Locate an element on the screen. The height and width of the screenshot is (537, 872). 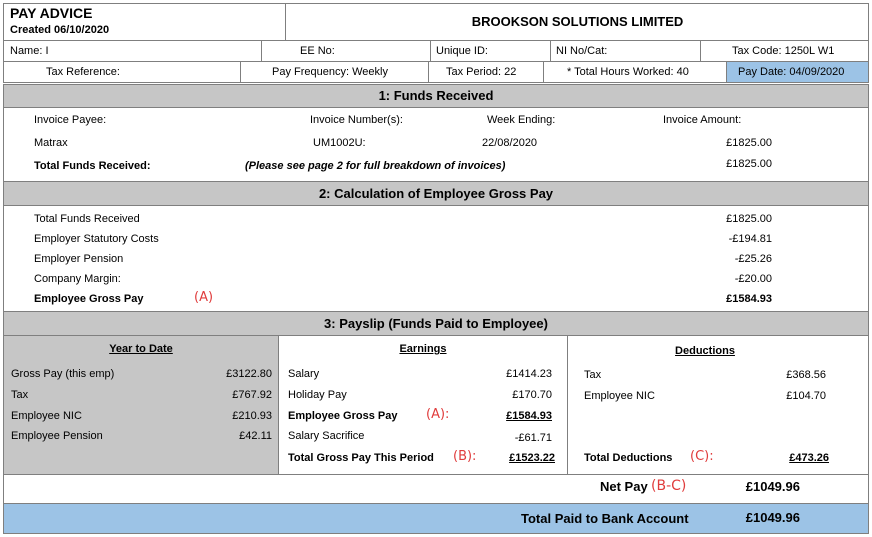
holiday-pay-value: £170.70 is located at coordinates (532, 395).